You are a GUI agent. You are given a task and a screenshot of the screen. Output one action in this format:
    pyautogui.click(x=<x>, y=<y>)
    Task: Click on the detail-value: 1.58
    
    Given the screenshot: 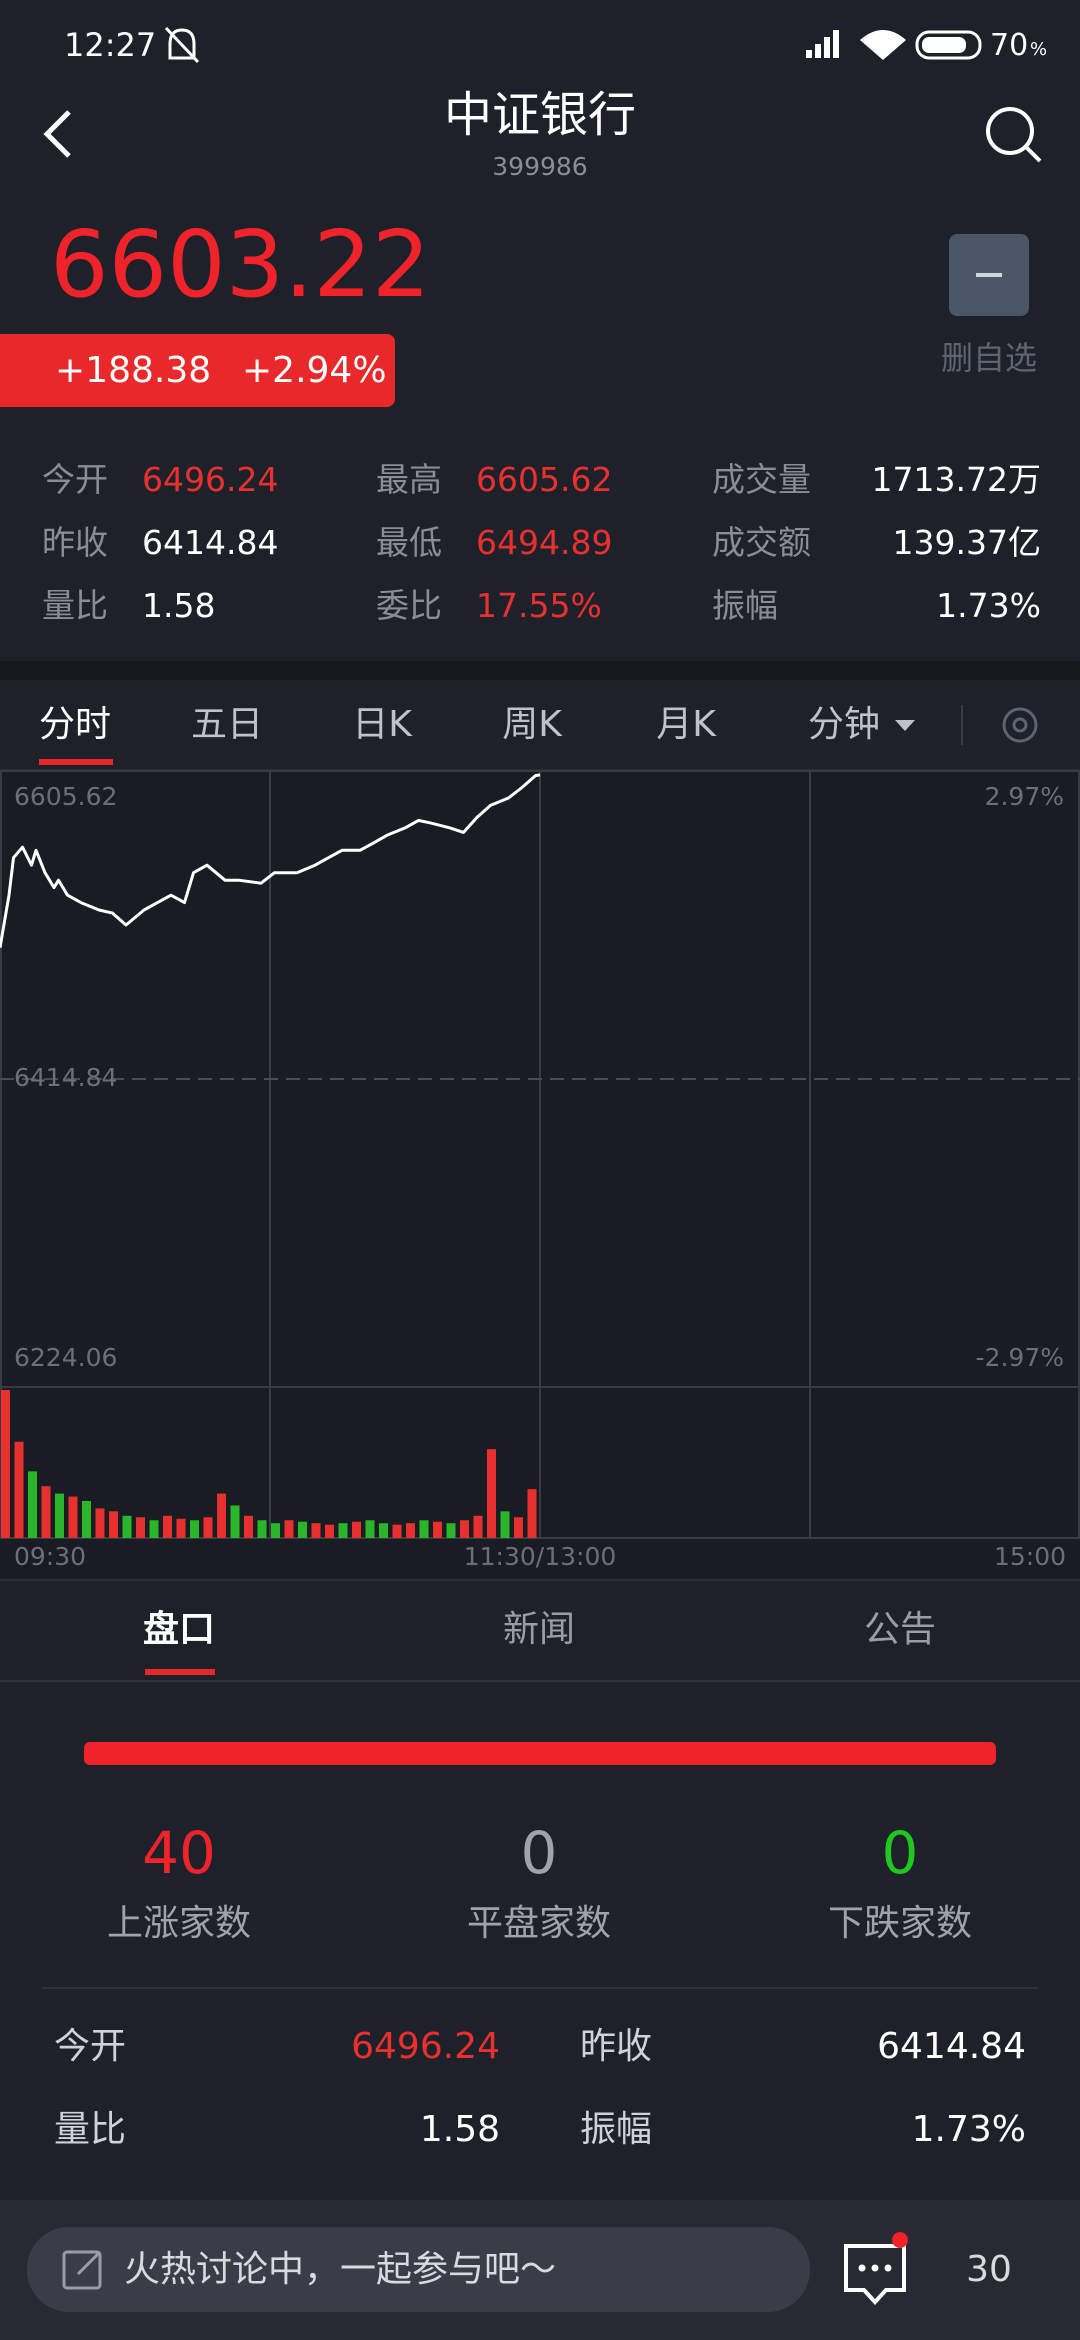 What is the action you would take?
    pyautogui.click(x=459, y=2130)
    